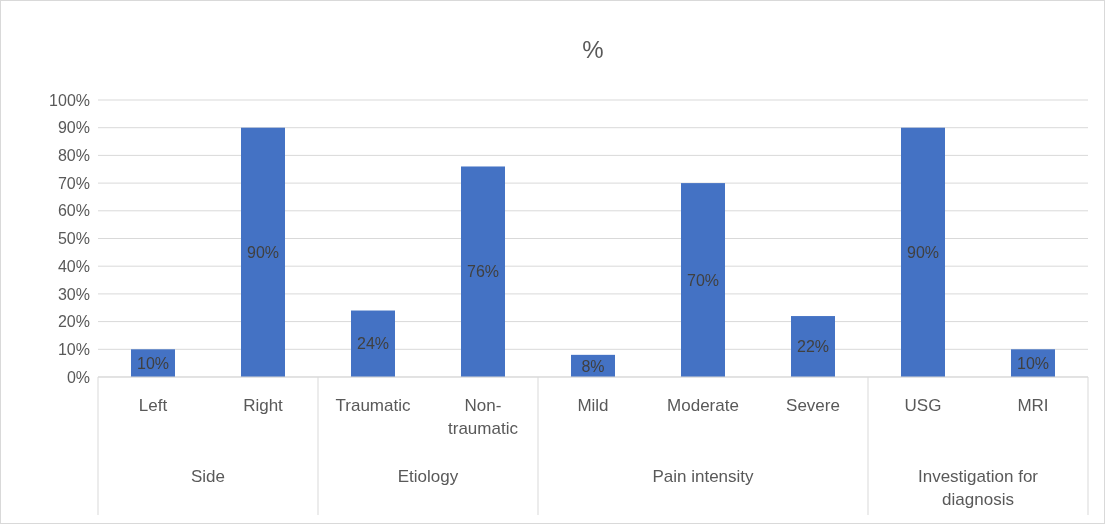  What do you see at coordinates (813, 405) in the screenshot?
I see `x-tick-label: Severe` at bounding box center [813, 405].